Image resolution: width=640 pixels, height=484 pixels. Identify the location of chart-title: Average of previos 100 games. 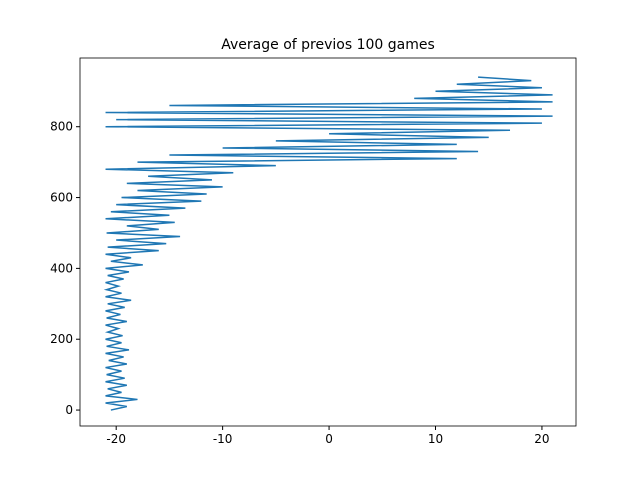
(328, 45).